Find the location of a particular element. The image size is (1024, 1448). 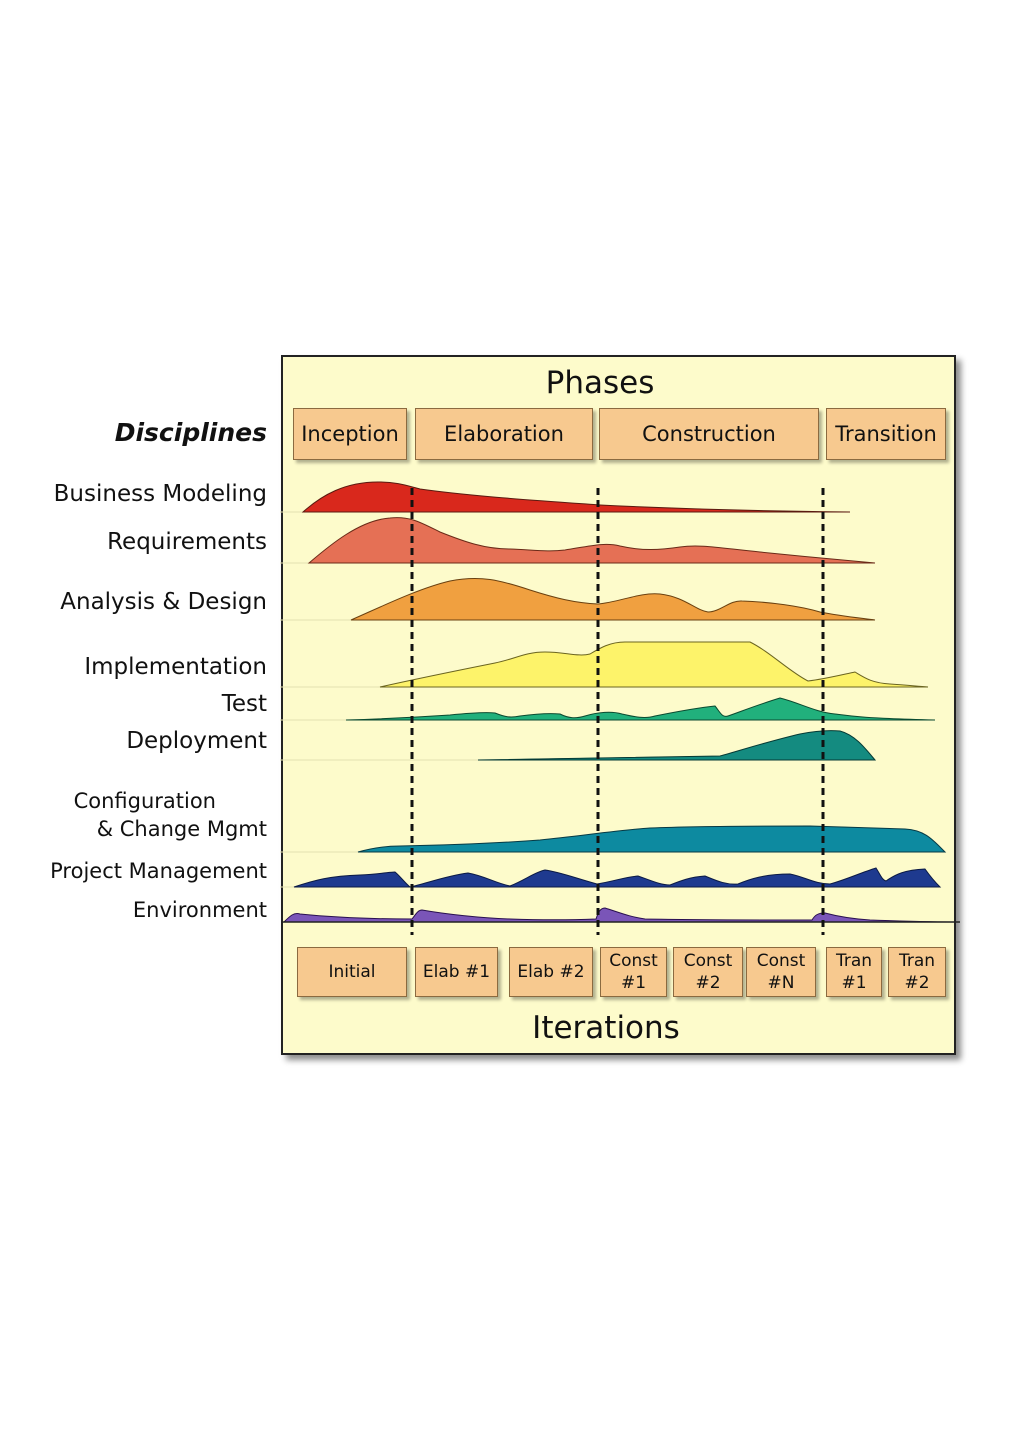

phase-inception: Inception is located at coordinates (350, 434).